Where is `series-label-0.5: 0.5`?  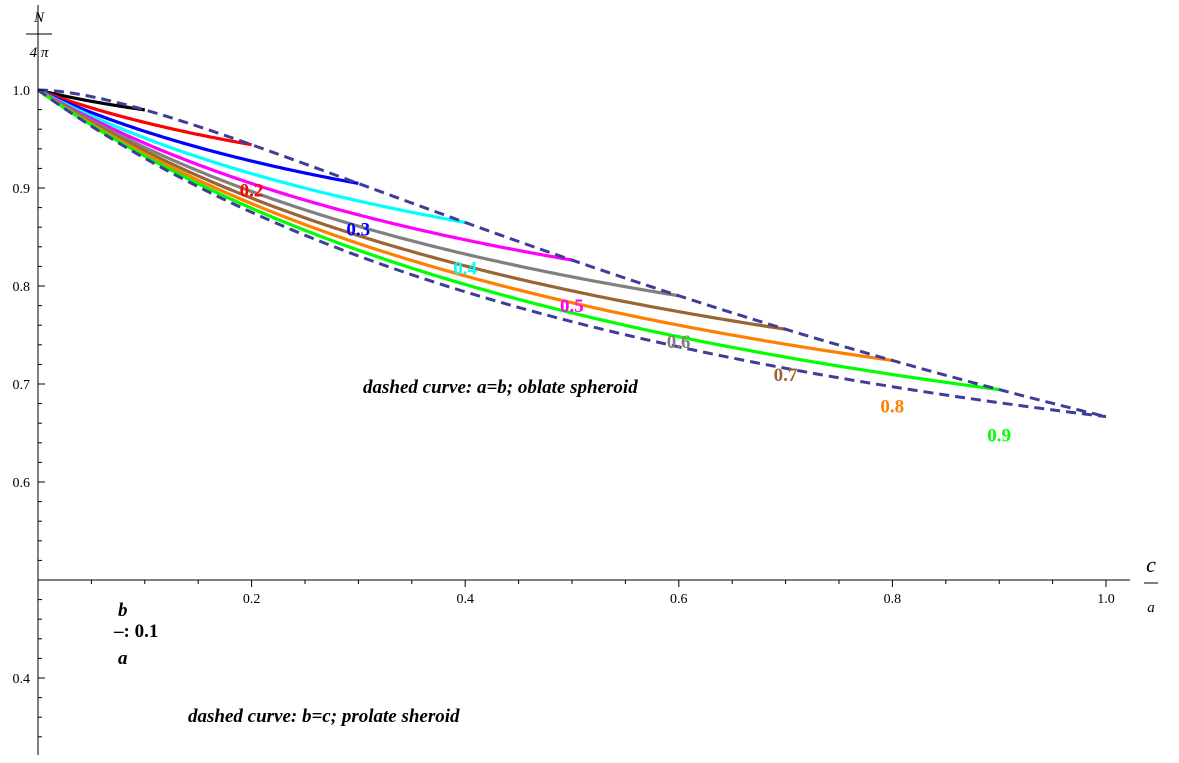
series-label-0.5: 0.5 is located at coordinates (572, 306).